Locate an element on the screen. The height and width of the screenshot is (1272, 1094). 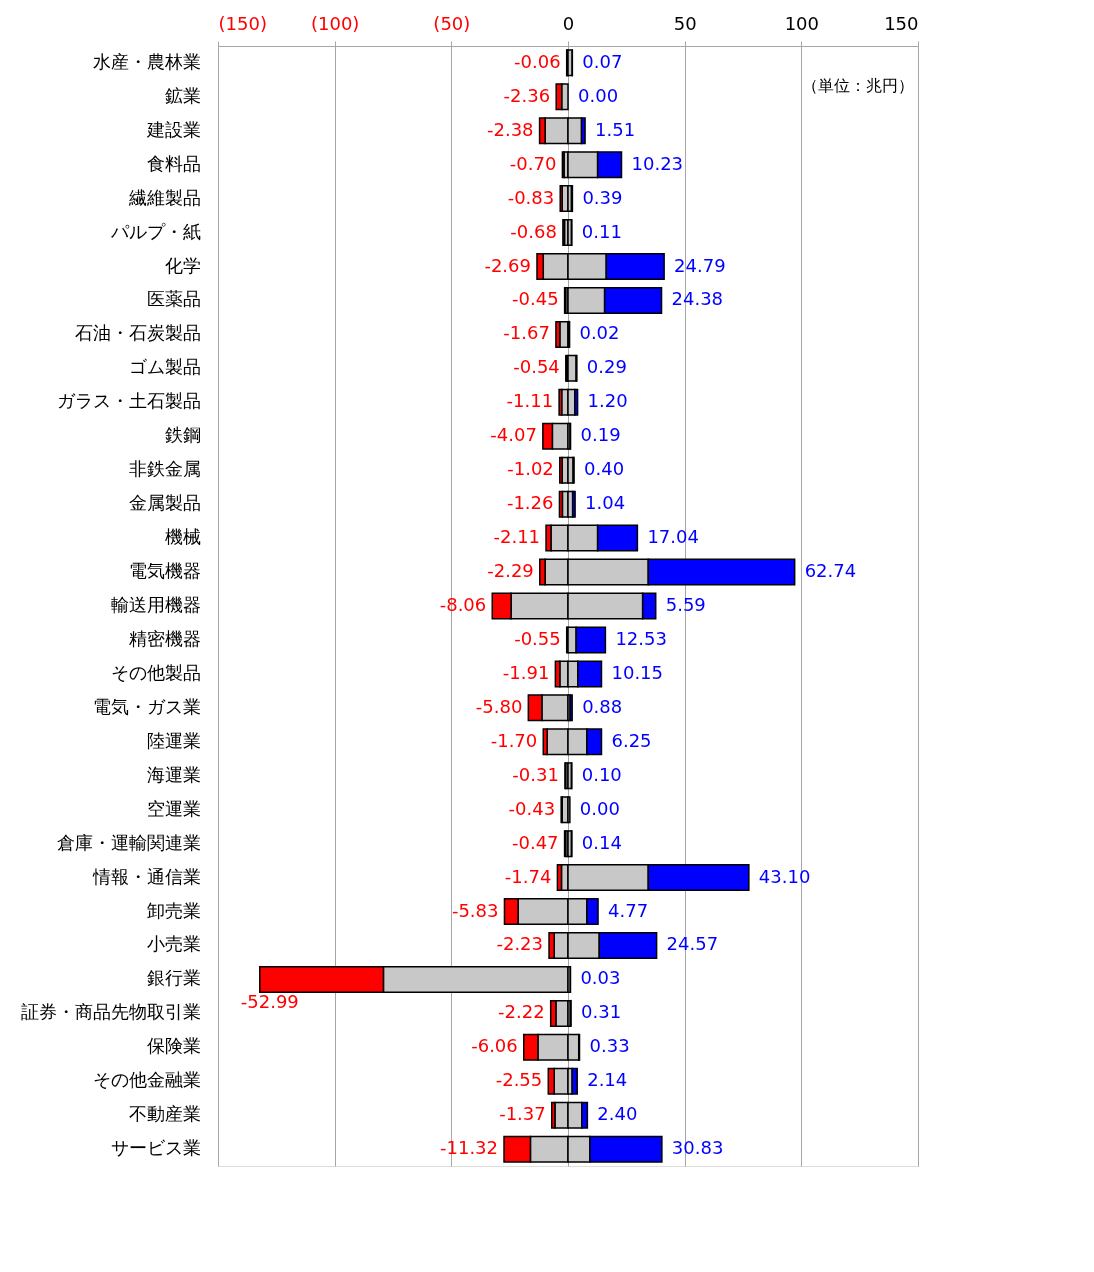
data-label: -1.91 is located at coordinates (526, 672).